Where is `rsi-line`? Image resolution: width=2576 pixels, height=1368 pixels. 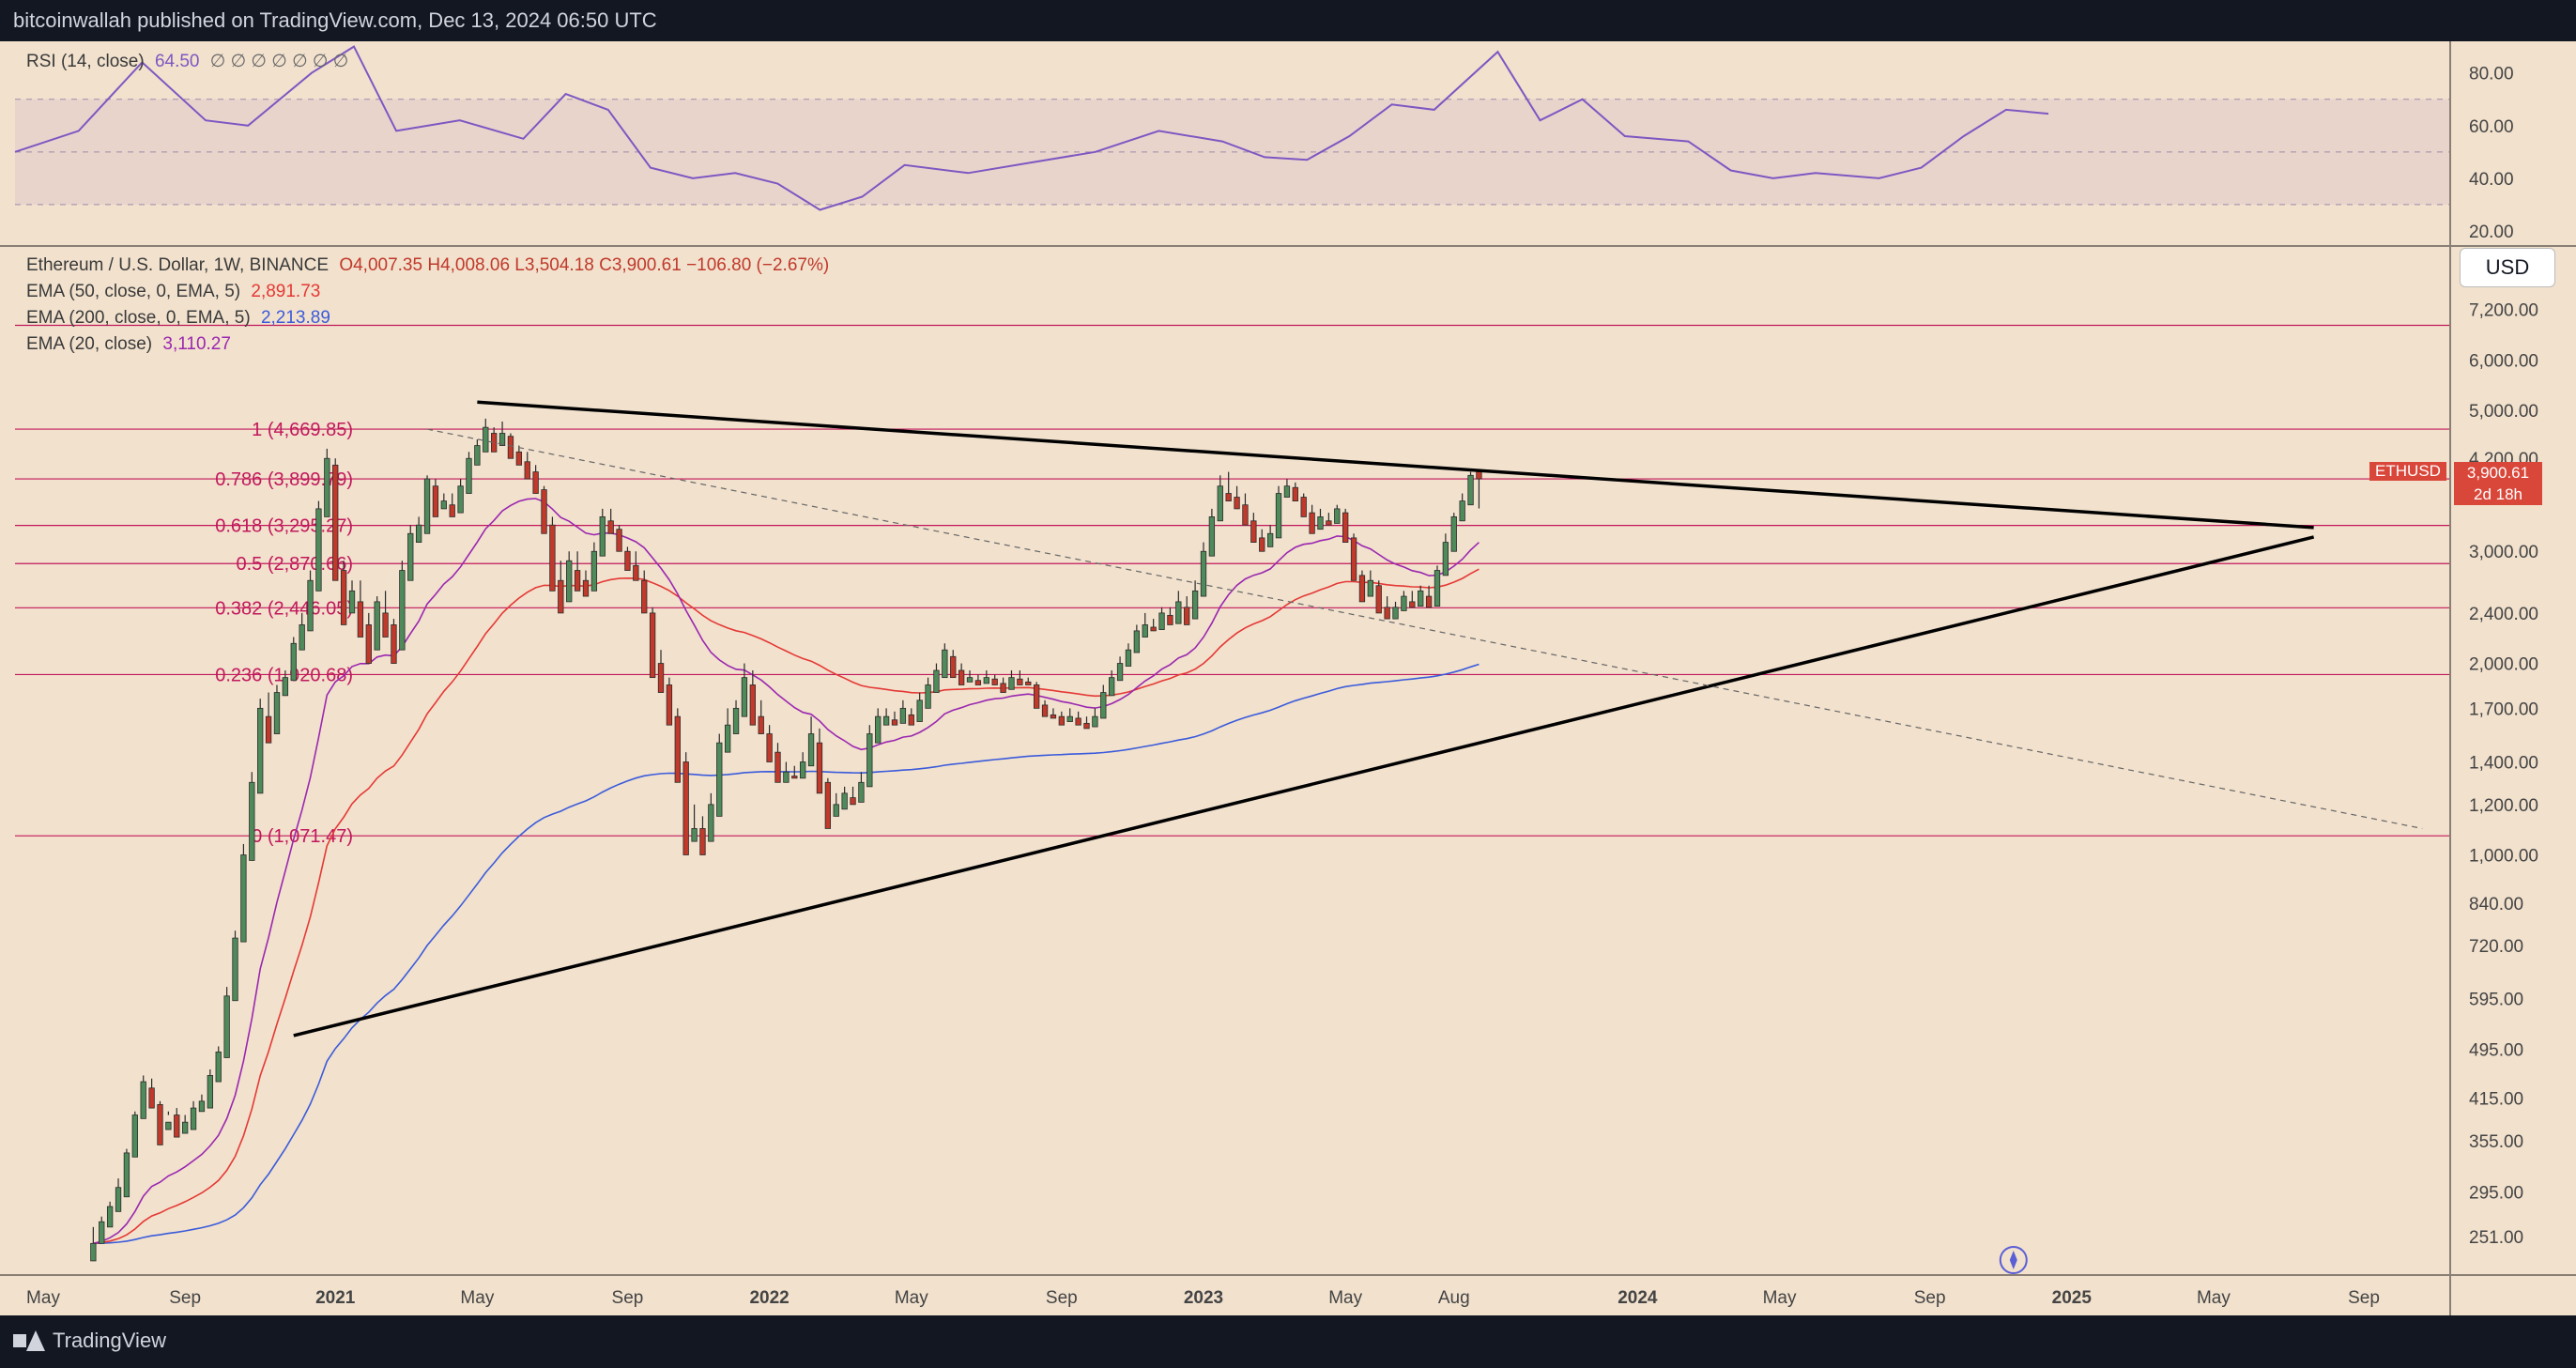
rsi-line is located at coordinates (1031, 128).